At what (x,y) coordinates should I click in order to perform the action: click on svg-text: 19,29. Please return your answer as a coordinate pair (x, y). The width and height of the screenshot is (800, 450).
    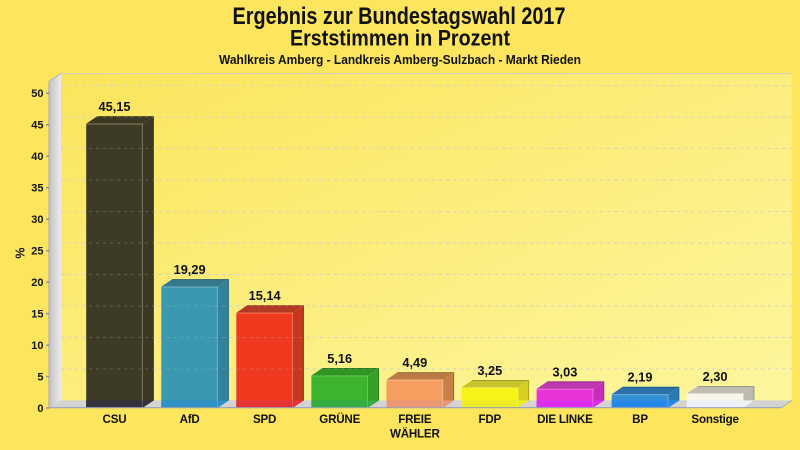
    Looking at the image, I should click on (190, 269).